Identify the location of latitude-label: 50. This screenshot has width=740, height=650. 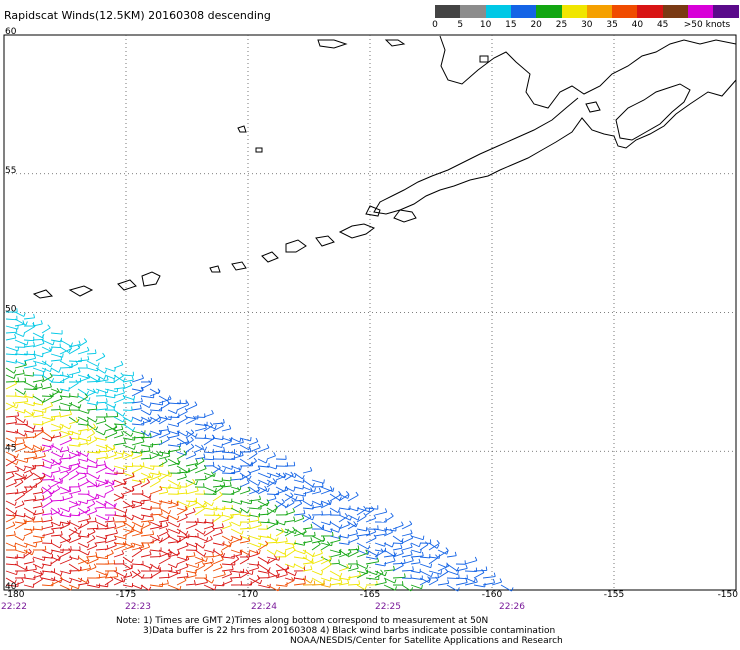
(11, 310).